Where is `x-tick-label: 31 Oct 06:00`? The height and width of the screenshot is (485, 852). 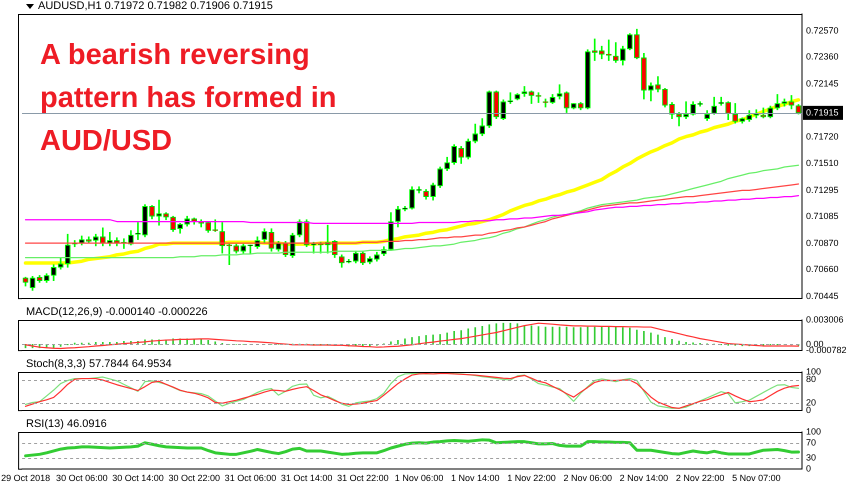
x-tick-label: 31 Oct 06:00 is located at coordinates (250, 478).